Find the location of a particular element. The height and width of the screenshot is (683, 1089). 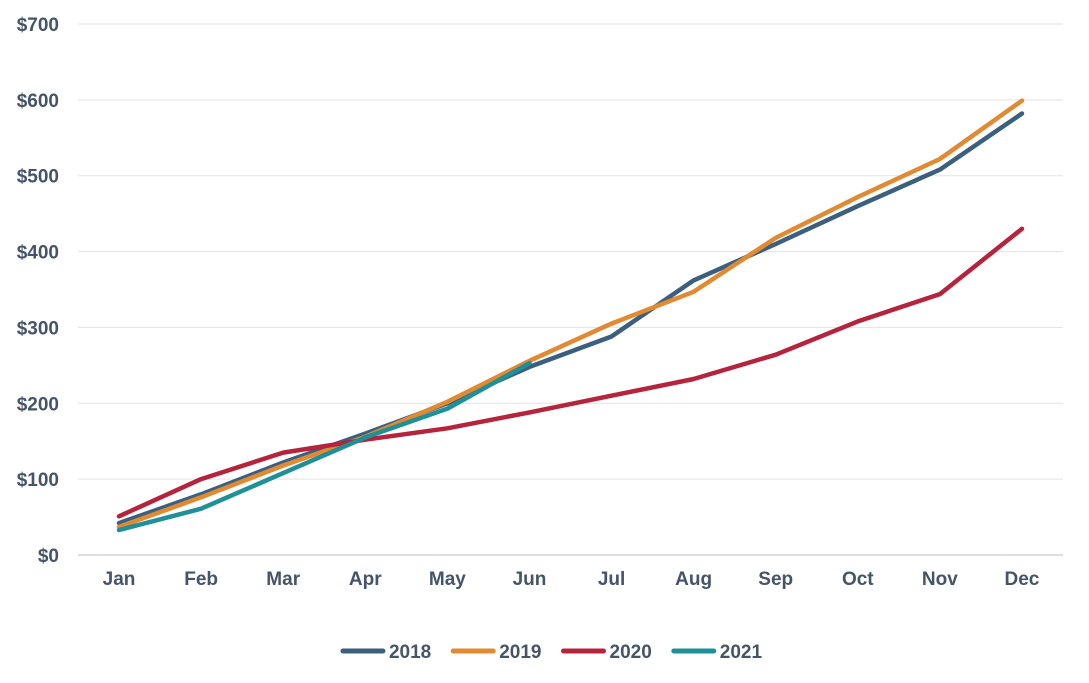

y-tick-label: $0 is located at coordinates (48, 556).